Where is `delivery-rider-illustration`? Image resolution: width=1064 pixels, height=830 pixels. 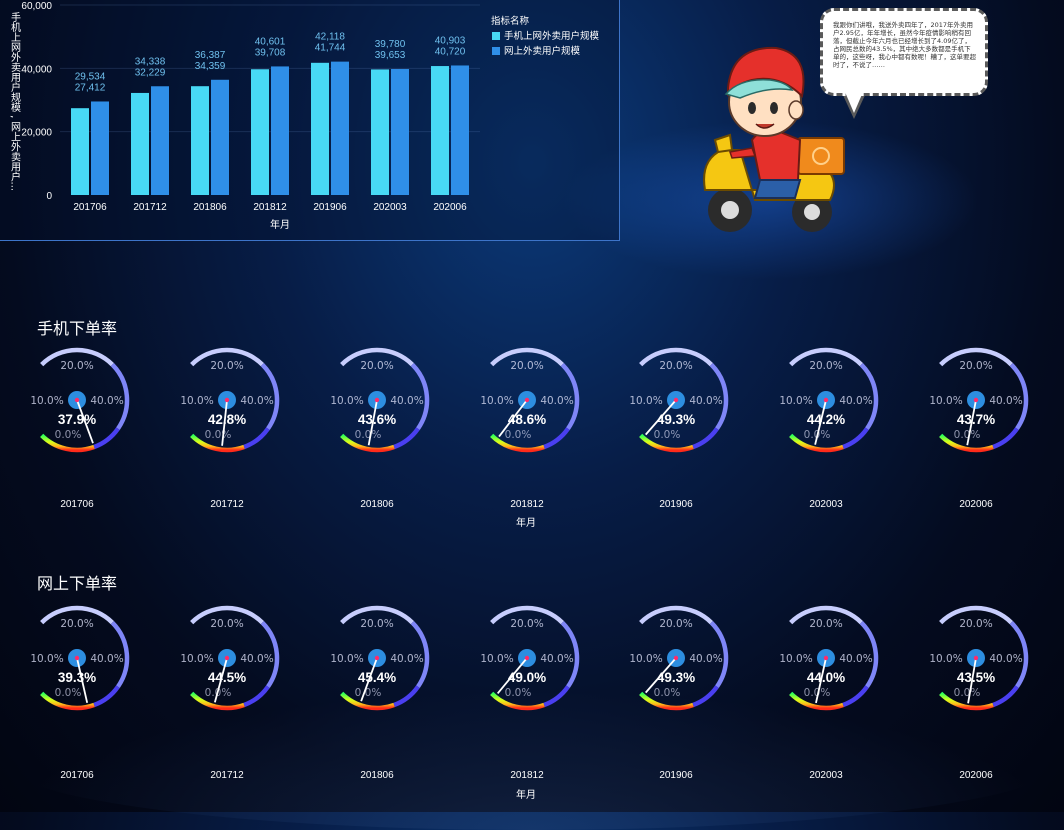
delivery-rider-illustration is located at coordinates (774, 139).